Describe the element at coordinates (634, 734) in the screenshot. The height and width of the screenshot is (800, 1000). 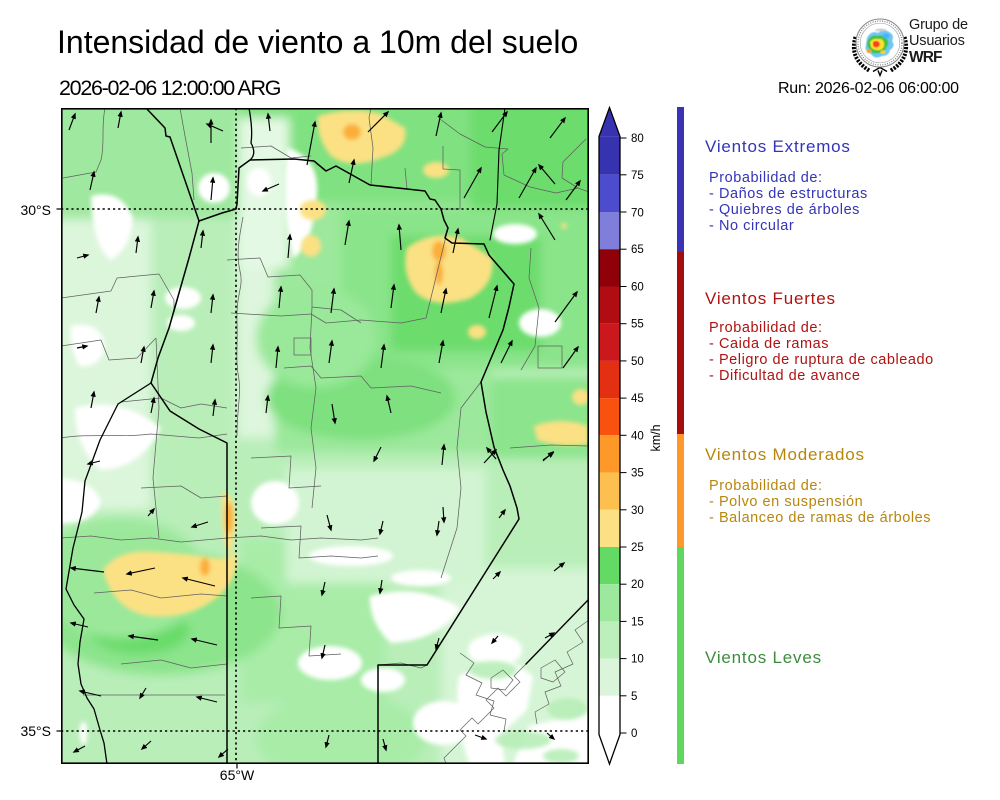
I see `svg-text: 0` at that location.